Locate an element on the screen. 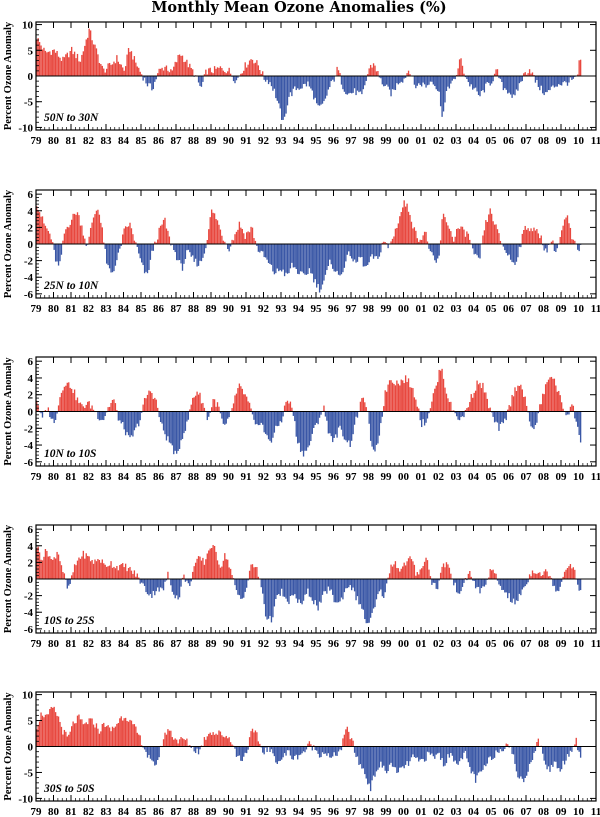  x-tick-label: 11 is located at coordinates (595, 477).